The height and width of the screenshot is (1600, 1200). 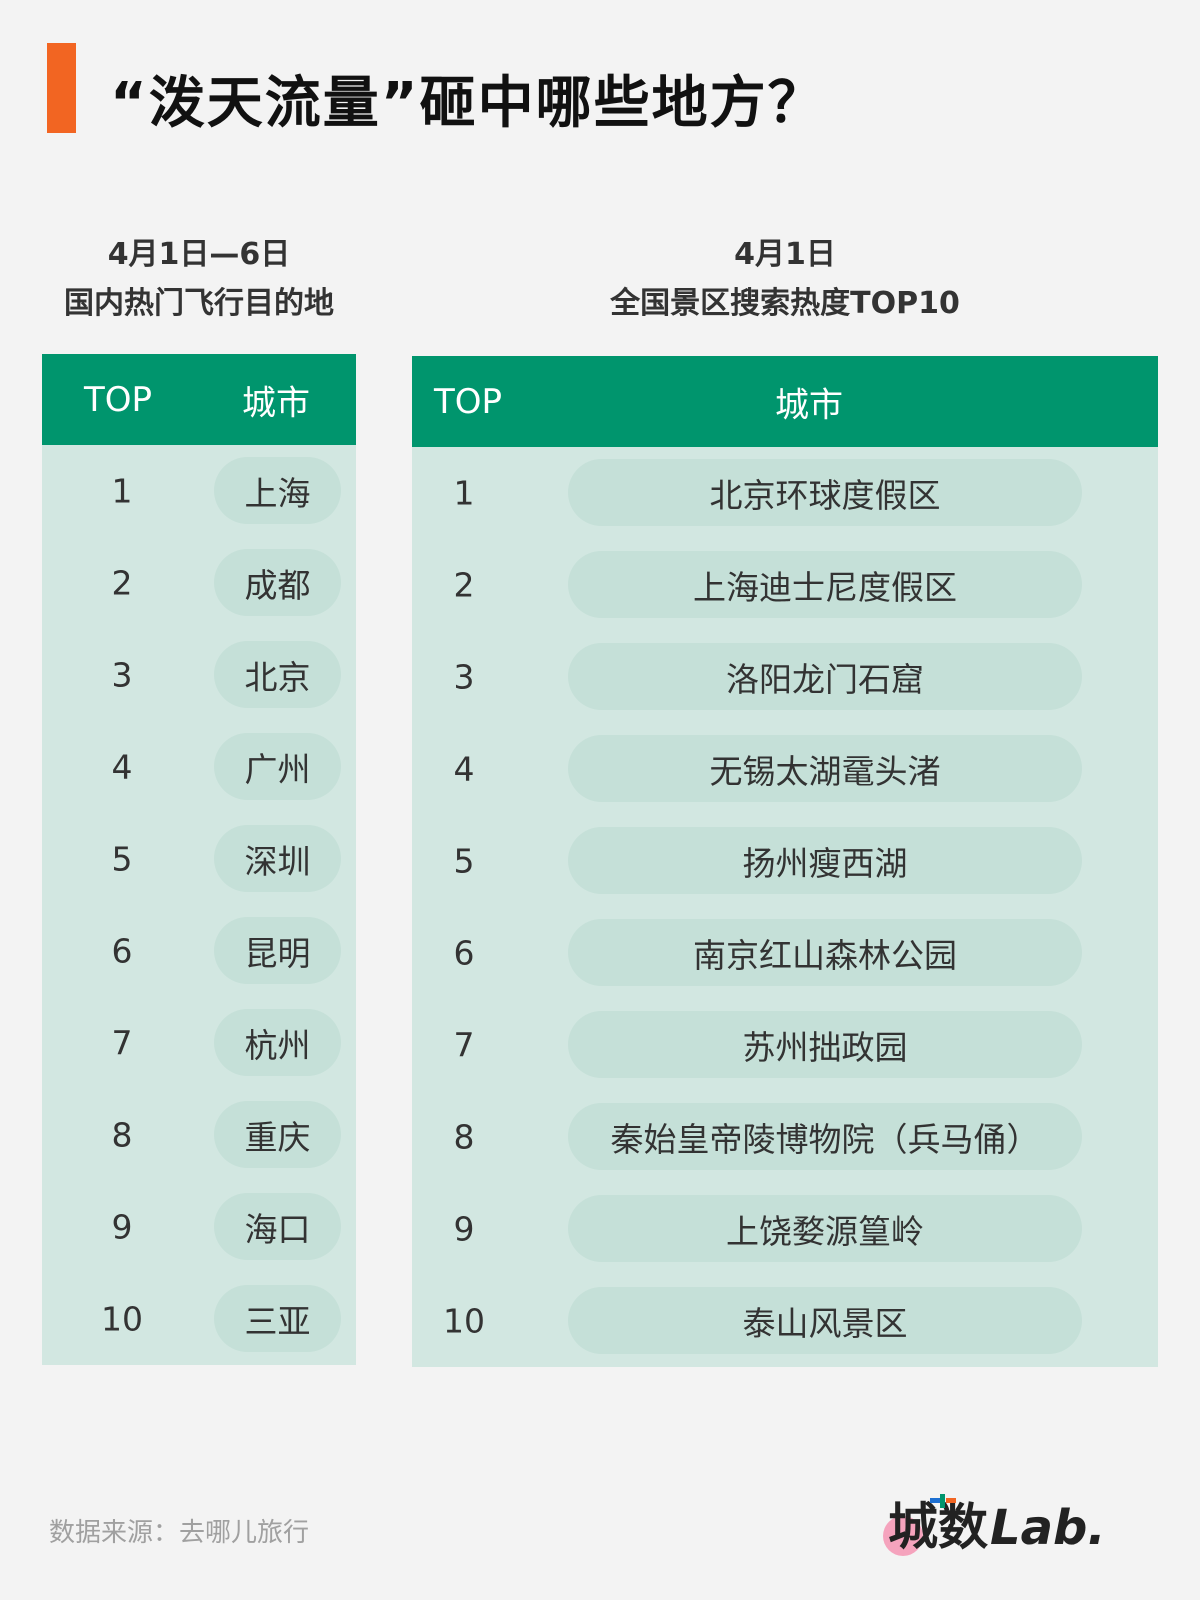 I want to click on place-name: 三亚, so click(x=277, y=1318).